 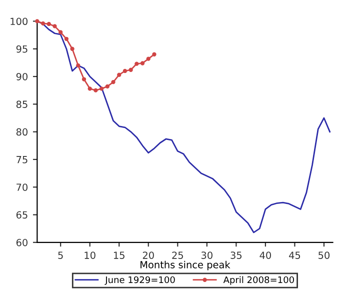 What do you see at coordinates (22, 104) in the screenshot?
I see `y-tick-label: 85` at bounding box center [22, 104].